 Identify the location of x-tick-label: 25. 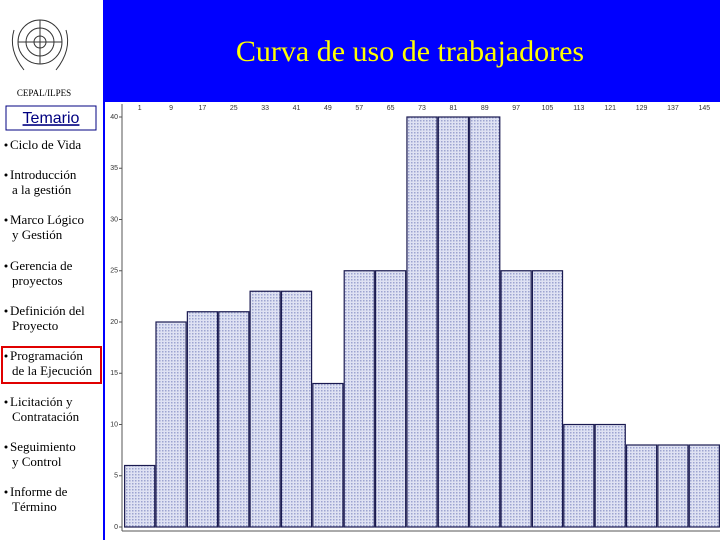
(234, 108).